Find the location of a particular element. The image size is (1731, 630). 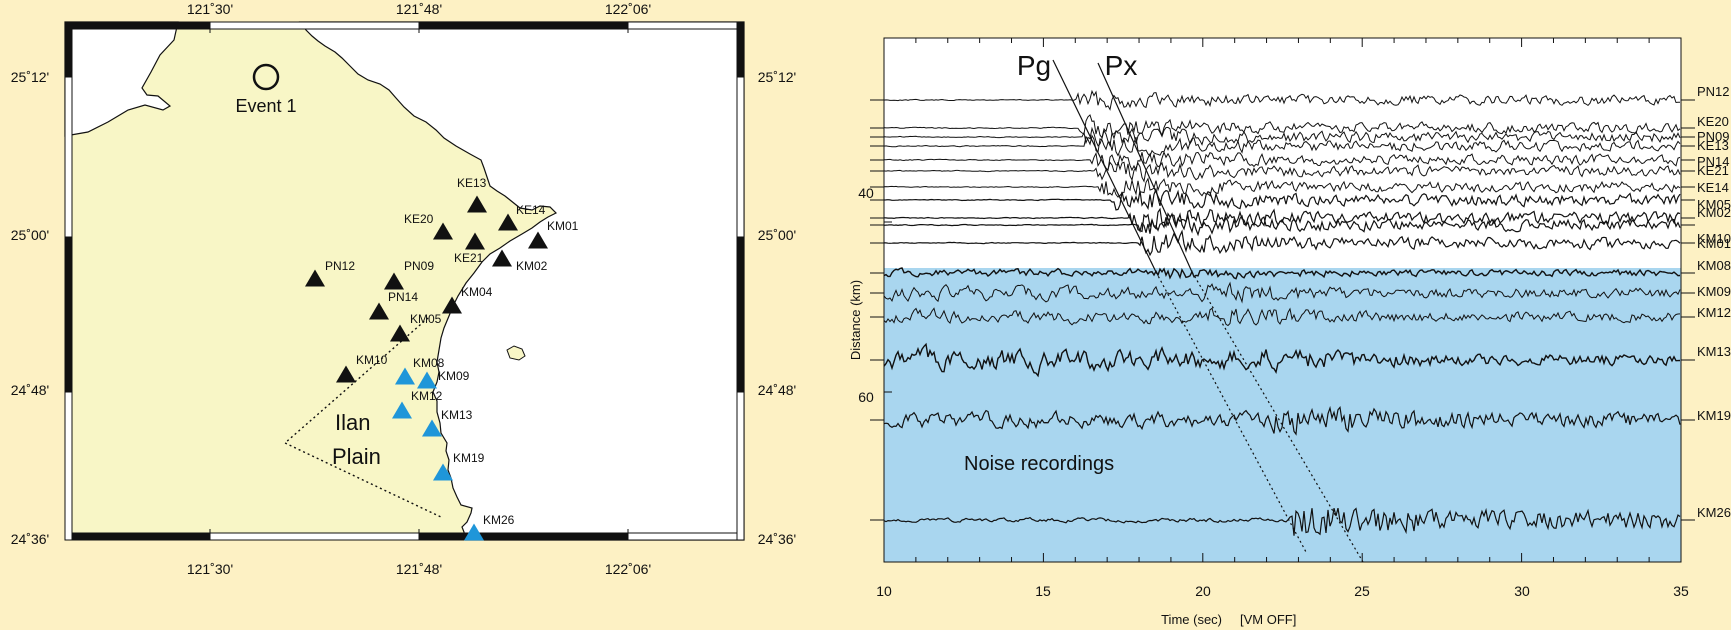

station-label: KM05 is located at coordinates (426, 319).